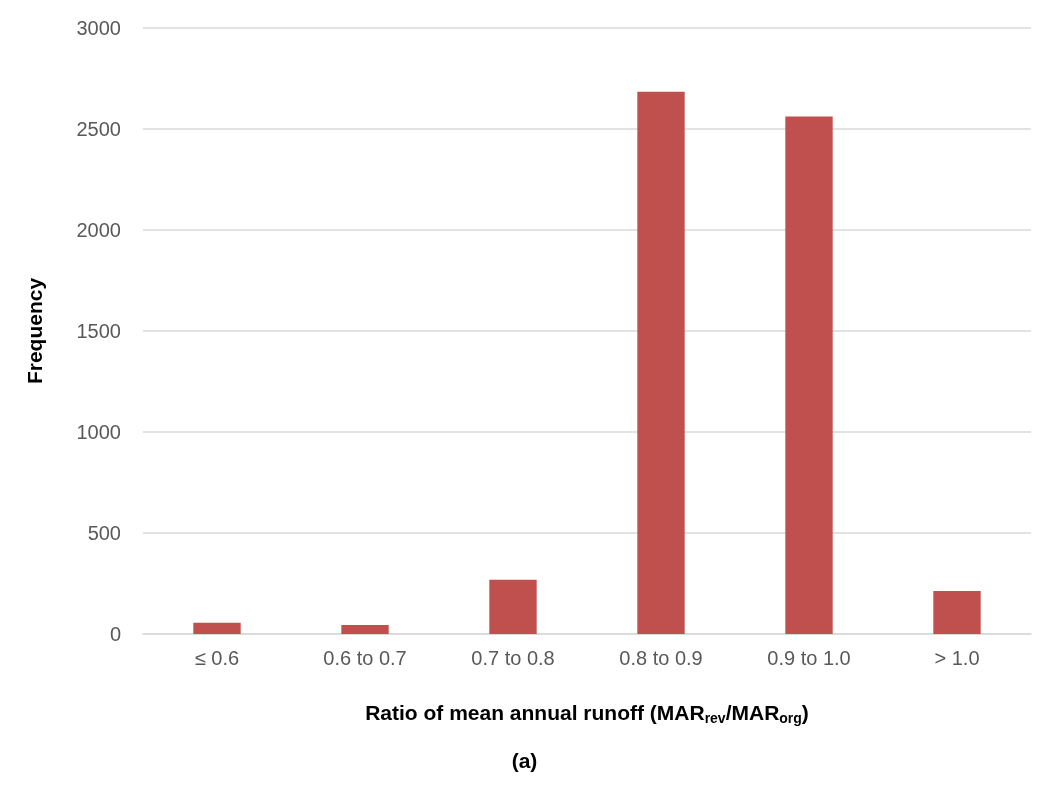 The width and height of the screenshot is (1049, 789). Describe the element at coordinates (957, 658) in the screenshot. I see `x-tick-label: > 1.0` at that location.